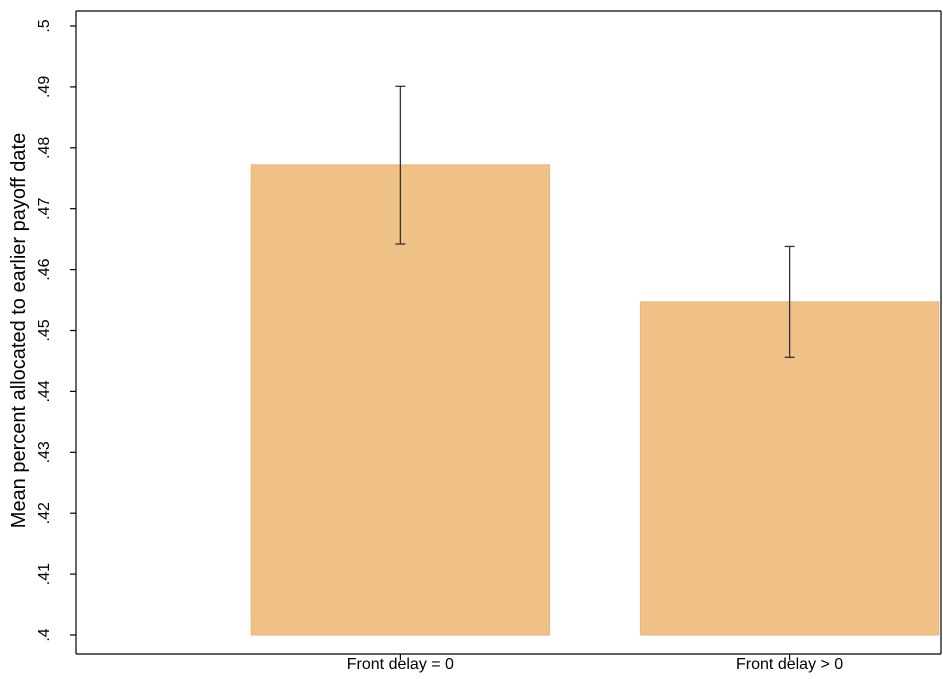 This screenshot has width=943, height=679. What do you see at coordinates (44, 391) in the screenshot?
I see `y-tick-label-4: .44` at bounding box center [44, 391].